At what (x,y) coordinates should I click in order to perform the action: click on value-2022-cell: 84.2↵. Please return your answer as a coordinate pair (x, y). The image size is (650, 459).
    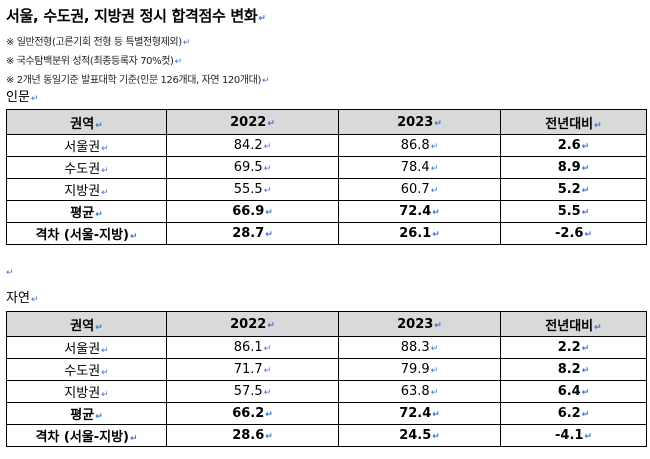
    Looking at the image, I should click on (252, 145).